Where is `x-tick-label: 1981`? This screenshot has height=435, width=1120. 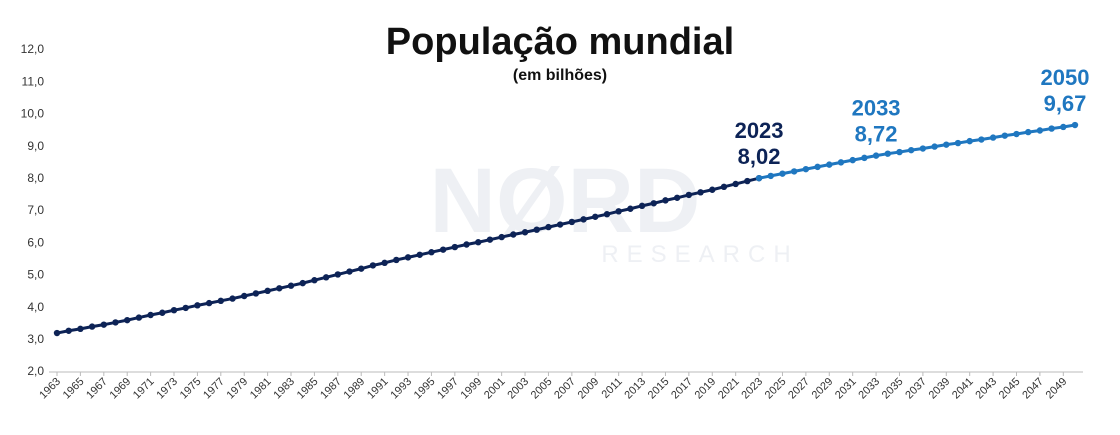 x-tick-label: 1981 is located at coordinates (261, 389).